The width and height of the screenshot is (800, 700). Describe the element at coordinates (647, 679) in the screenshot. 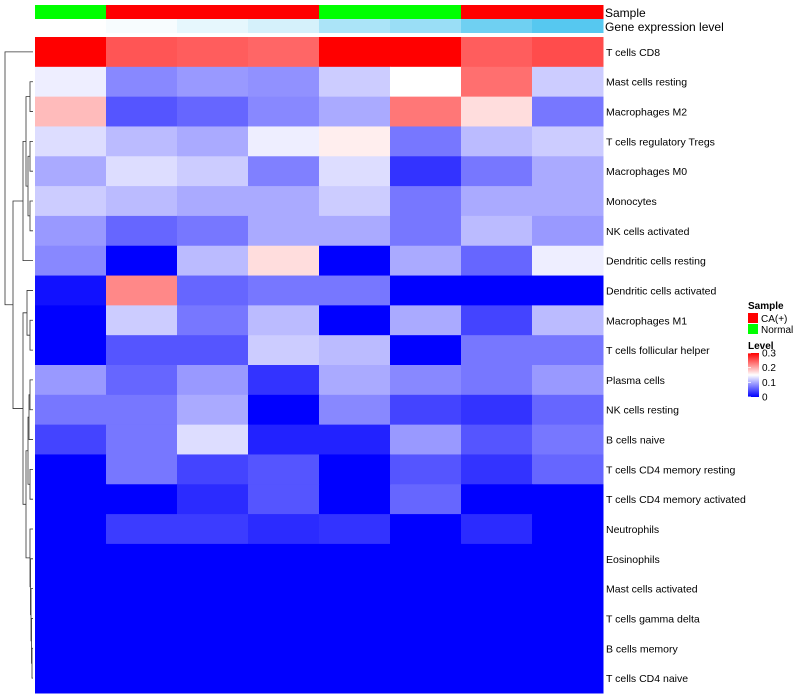

I see `row-label: T cells CD4 naive` at that location.